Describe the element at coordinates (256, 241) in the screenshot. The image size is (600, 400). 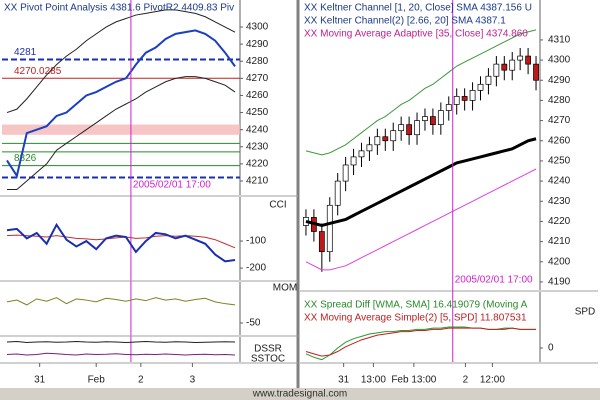
I see `y-tick-label: -100` at that location.